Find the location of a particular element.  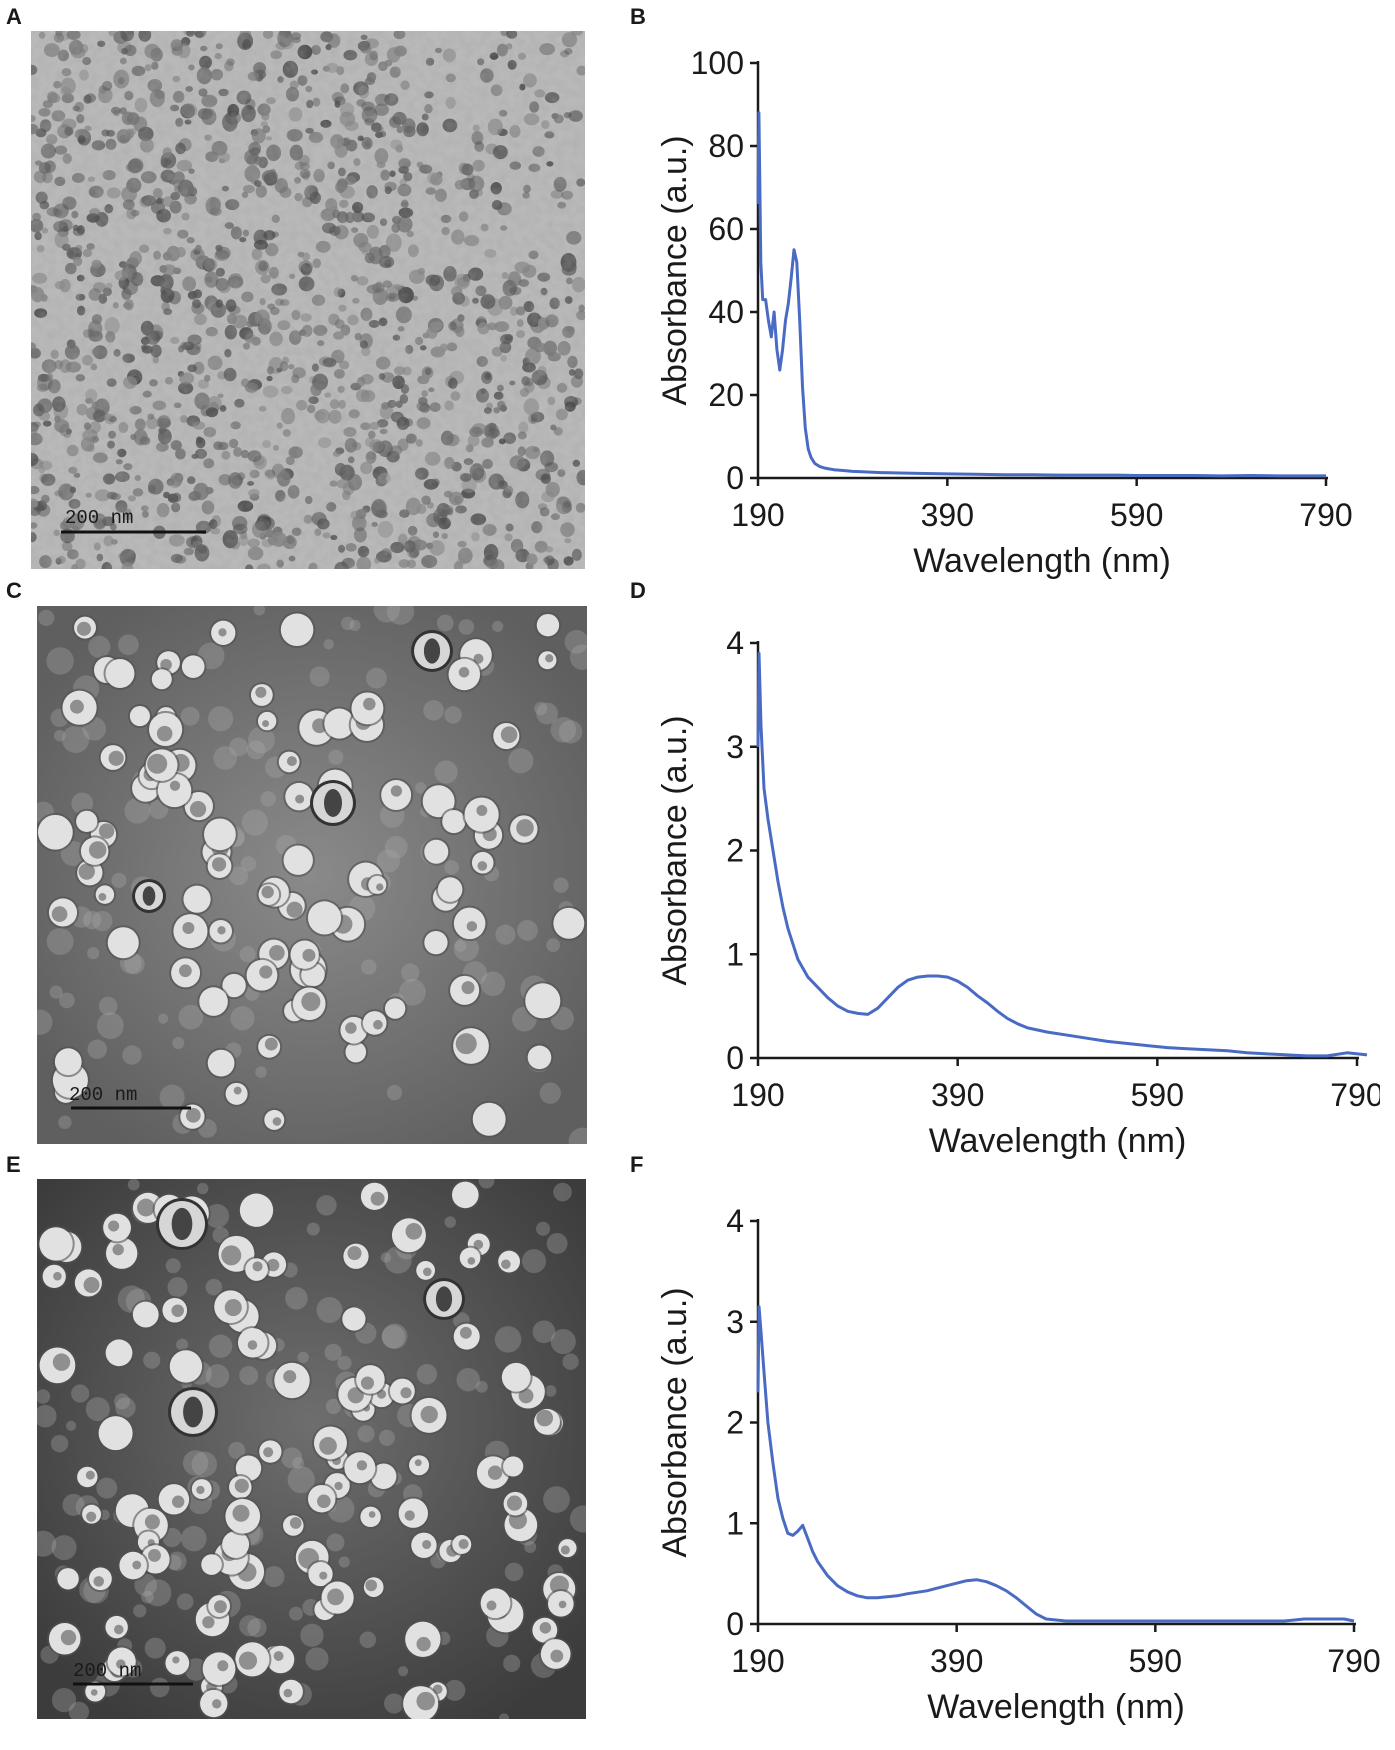

tem-image-e: 200 nm is located at coordinates (311, 1449).